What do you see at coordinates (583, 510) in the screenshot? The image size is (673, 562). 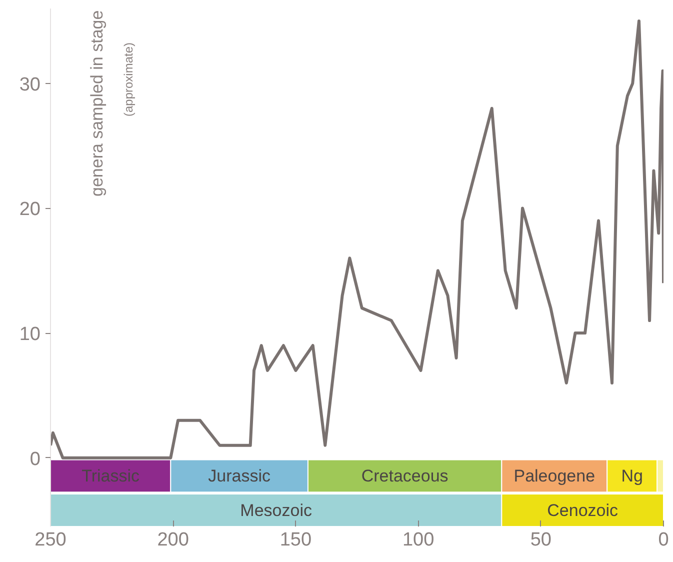 I see `band-label: Cenozoic` at bounding box center [583, 510].